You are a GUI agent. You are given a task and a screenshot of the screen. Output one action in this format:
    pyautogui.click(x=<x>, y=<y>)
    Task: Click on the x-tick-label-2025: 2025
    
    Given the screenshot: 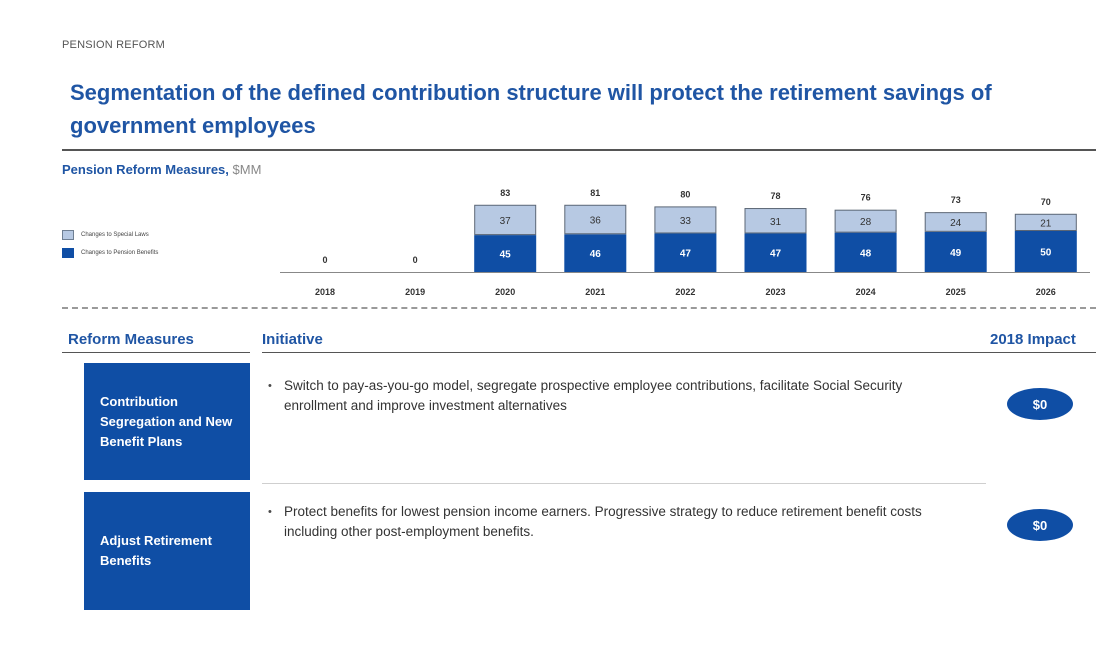 What is the action you would take?
    pyautogui.click(x=956, y=292)
    